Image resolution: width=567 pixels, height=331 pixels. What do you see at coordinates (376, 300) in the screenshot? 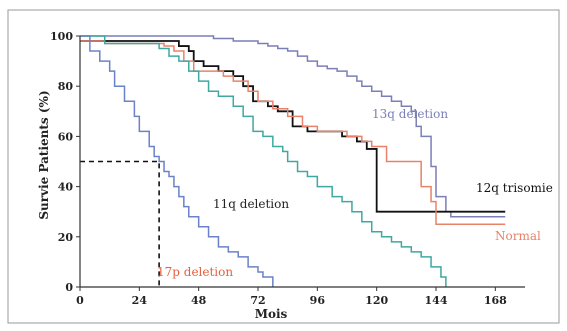
I see `x-tick-label: 120` at bounding box center [376, 300].